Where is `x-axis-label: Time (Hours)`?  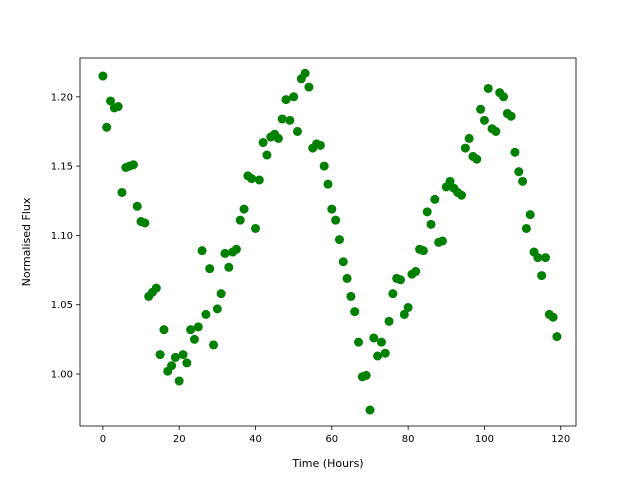 x-axis-label: Time (Hours) is located at coordinates (327, 463).